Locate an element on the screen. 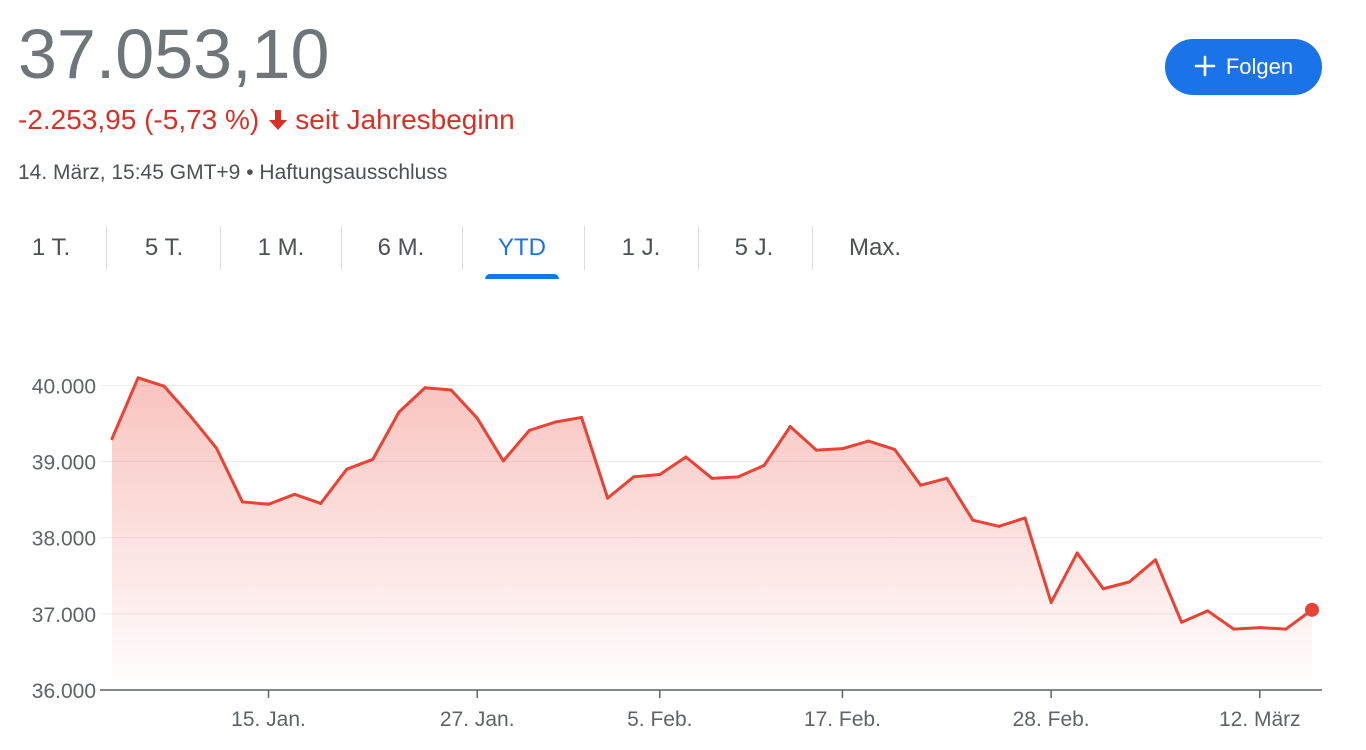 Image resolution: width=1366 pixels, height=750 pixels. active-tab-indicator is located at coordinates (522, 276).